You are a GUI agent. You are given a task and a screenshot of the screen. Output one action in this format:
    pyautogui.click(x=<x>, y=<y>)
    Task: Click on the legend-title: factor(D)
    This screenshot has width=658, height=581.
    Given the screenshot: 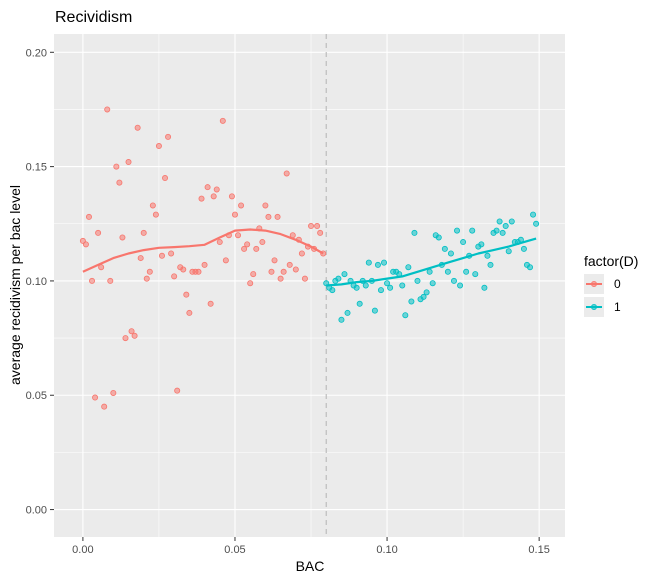 What is the action you would take?
    pyautogui.click(x=611, y=261)
    